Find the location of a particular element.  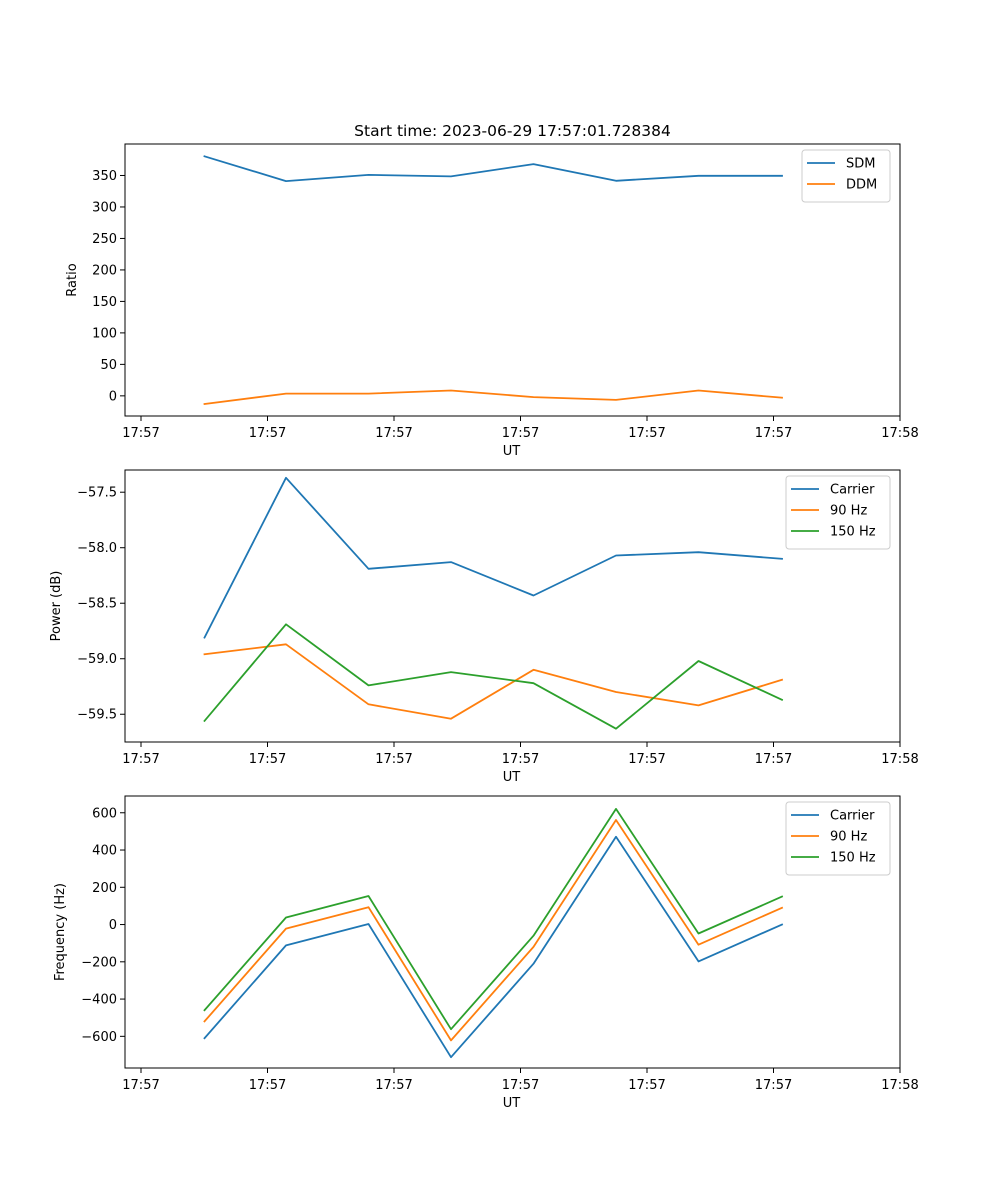

y-tick-label: 50 is located at coordinates (108, 365).